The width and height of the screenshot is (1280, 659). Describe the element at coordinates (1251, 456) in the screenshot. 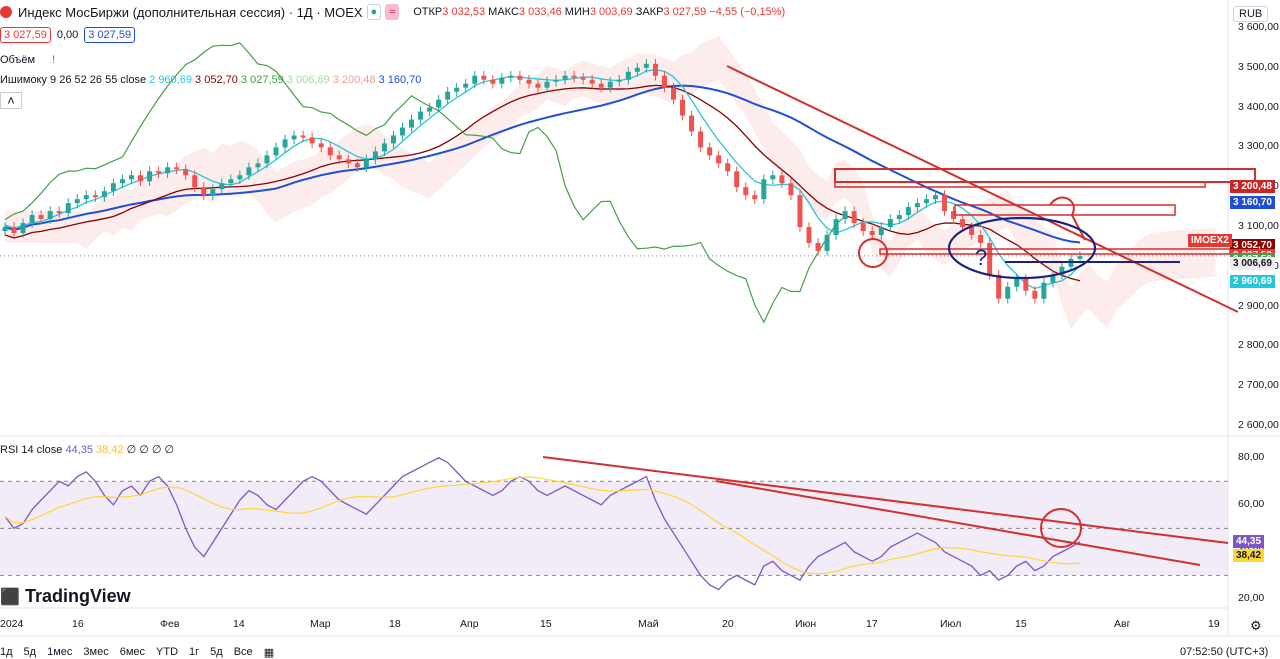

I see `rsi-axis-label: 80,00` at that location.